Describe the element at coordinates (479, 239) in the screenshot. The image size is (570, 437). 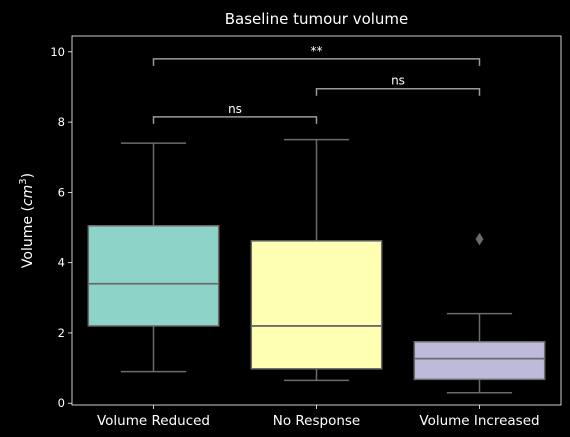
I see `outlier-point` at that location.